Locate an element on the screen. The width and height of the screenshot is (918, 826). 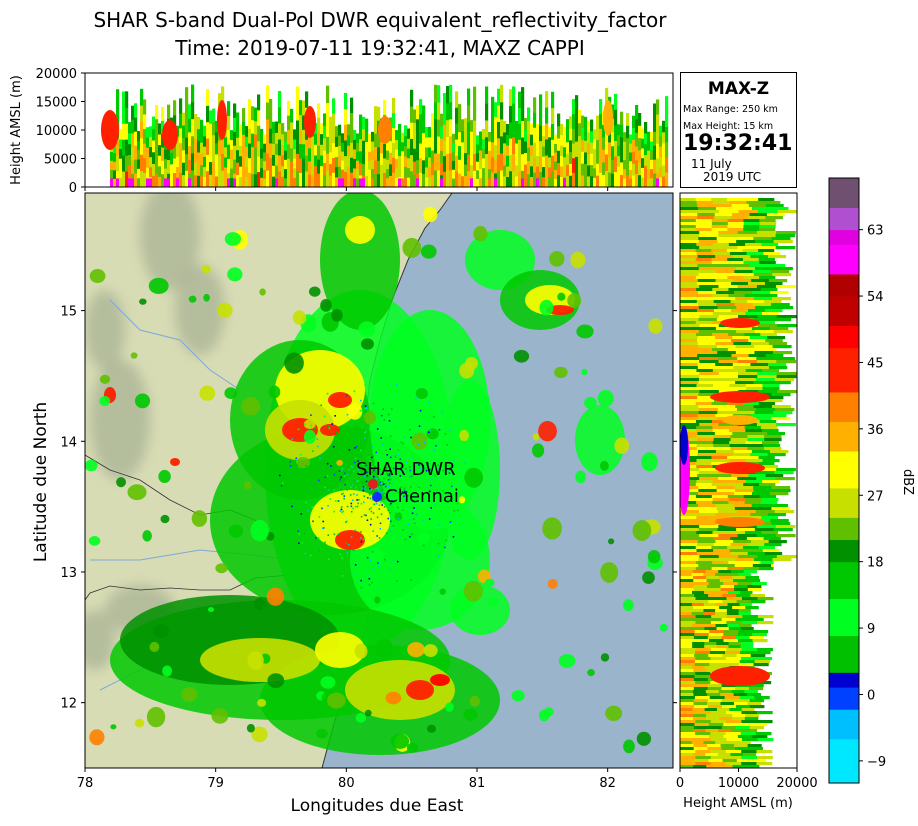
colorbar-tick-label: 18 is located at coordinates (875, 563).